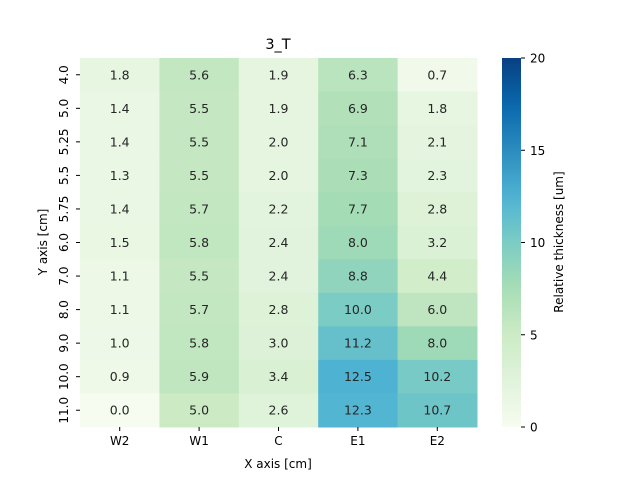 This screenshot has height=480, width=640. I want to click on colorbar-tick-label: 0, so click(534, 428).